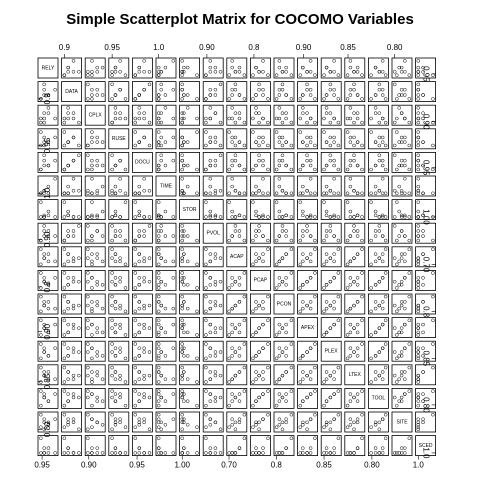  I want to click on y-tick-label: 0.90, so click(47, 239).